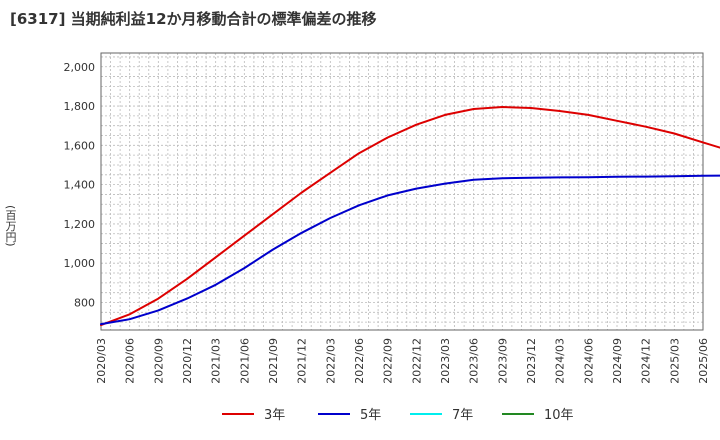 The height and width of the screenshot is (440, 720). Describe the element at coordinates (531, 361) in the screenshot. I see `x-tick-label: 2023/12` at that location.